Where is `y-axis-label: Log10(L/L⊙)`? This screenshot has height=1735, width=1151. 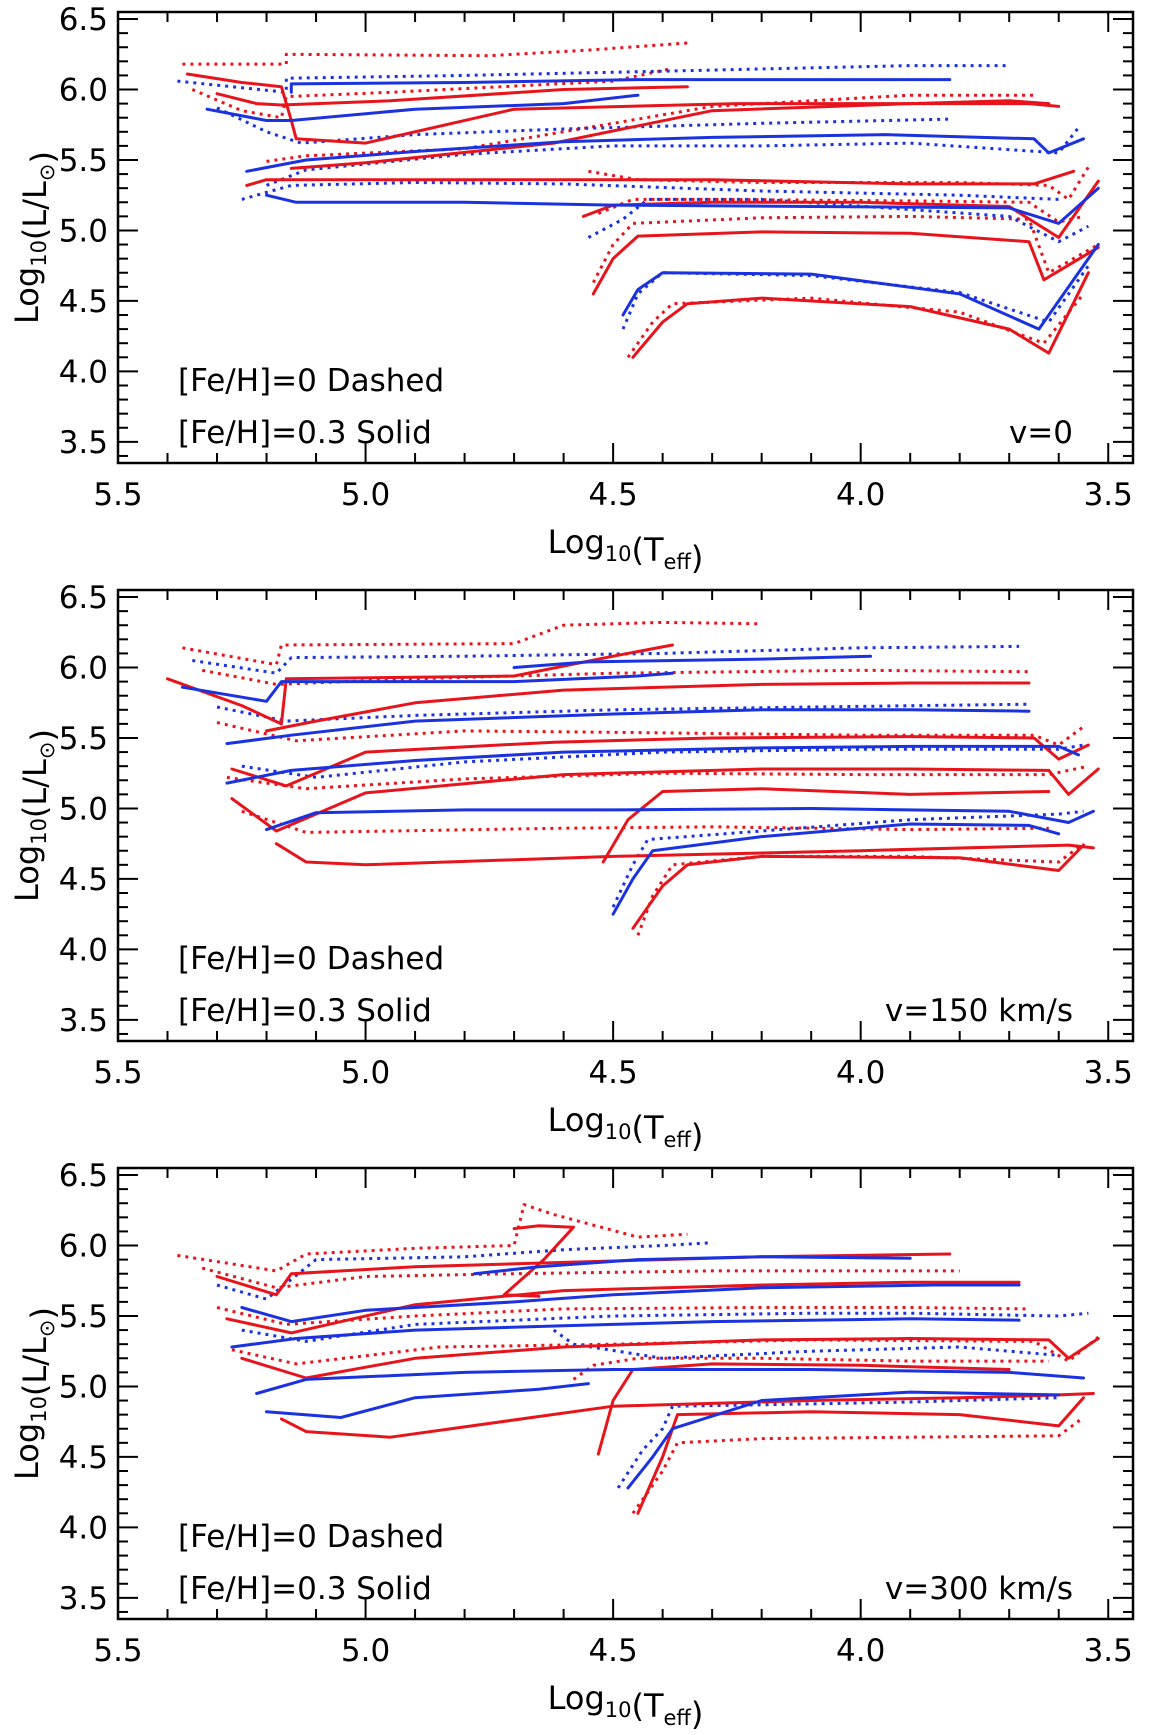
y-axis-label: Log10(L/L⊙) is located at coordinates (35, 815).